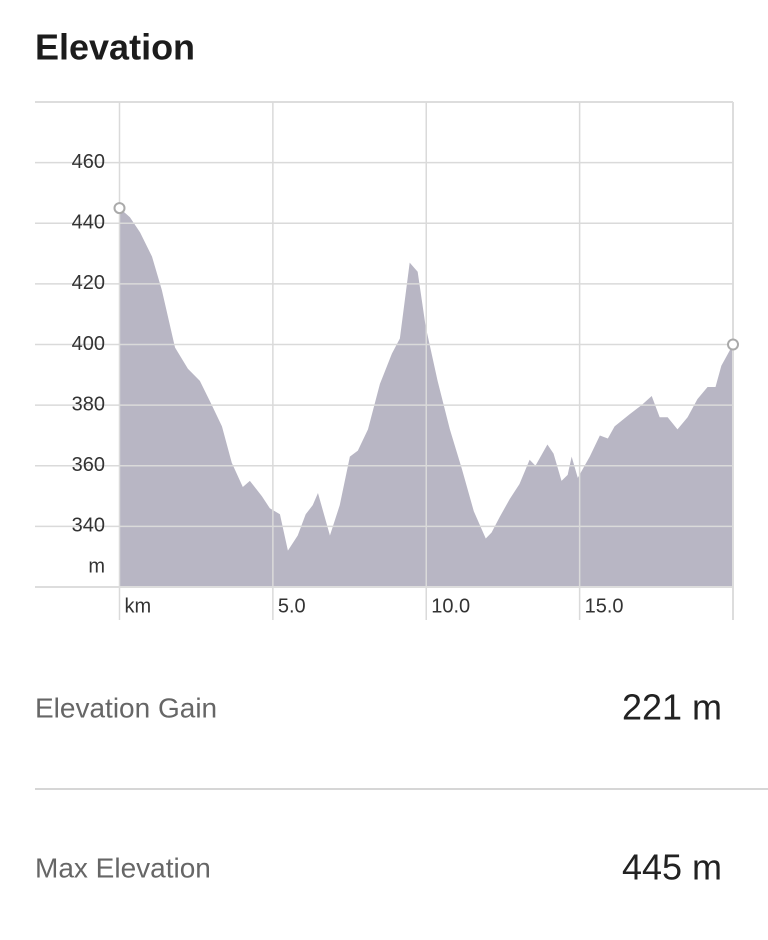  I want to click on stat-value: 221 m, so click(672, 707).